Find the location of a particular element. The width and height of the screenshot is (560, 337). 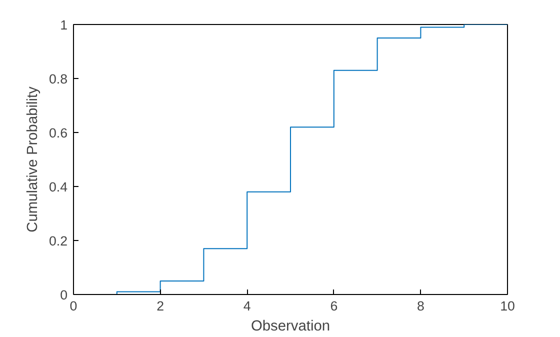

x-axis-title: Observation is located at coordinates (290, 326).